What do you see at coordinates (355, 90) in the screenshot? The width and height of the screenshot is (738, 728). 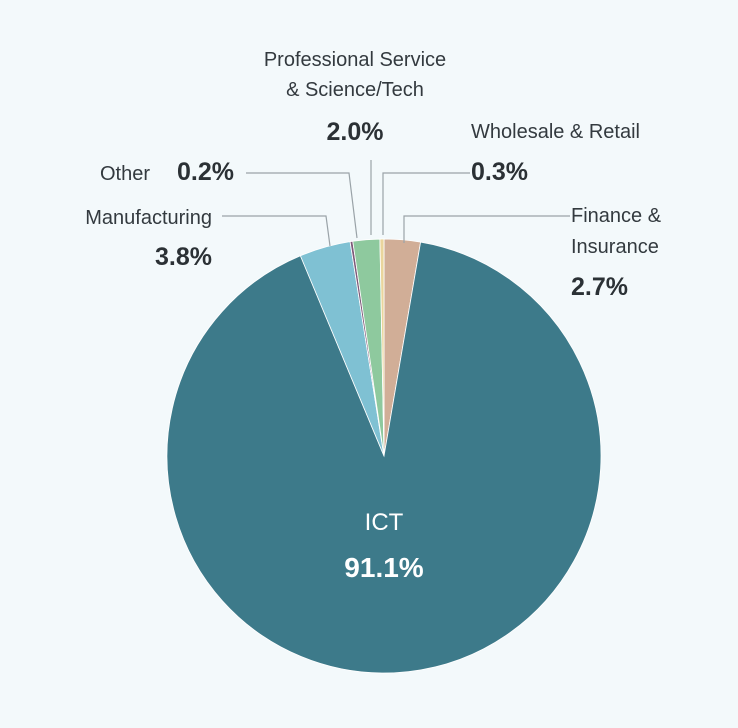 I see `slice-label-professional-service-and-science-tech: & Science/Tech` at bounding box center [355, 90].